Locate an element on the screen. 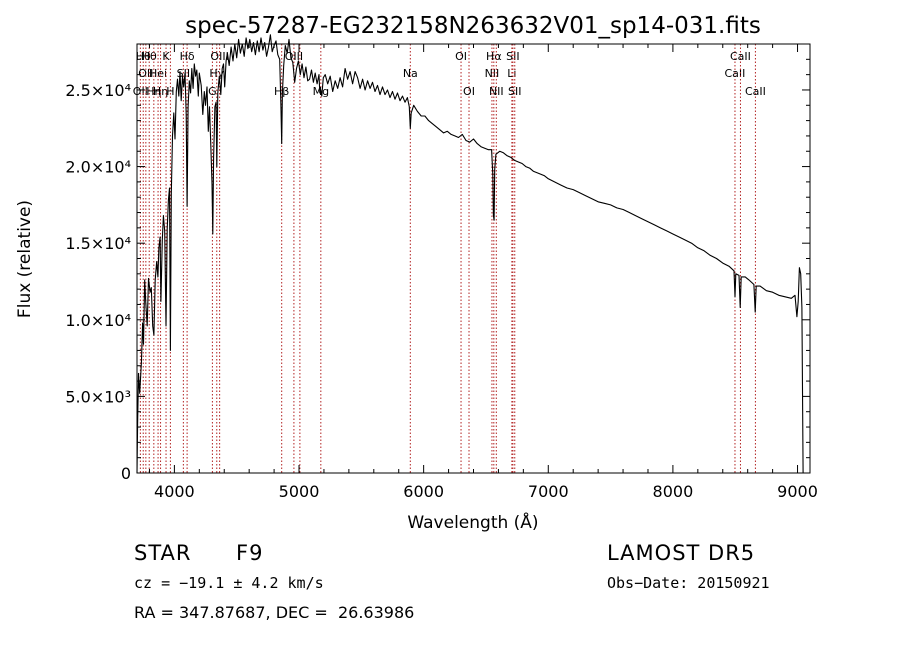 Image resolution: width=900 pixels, height=649 pixels. line-marker-label: H is located at coordinates (170, 91).